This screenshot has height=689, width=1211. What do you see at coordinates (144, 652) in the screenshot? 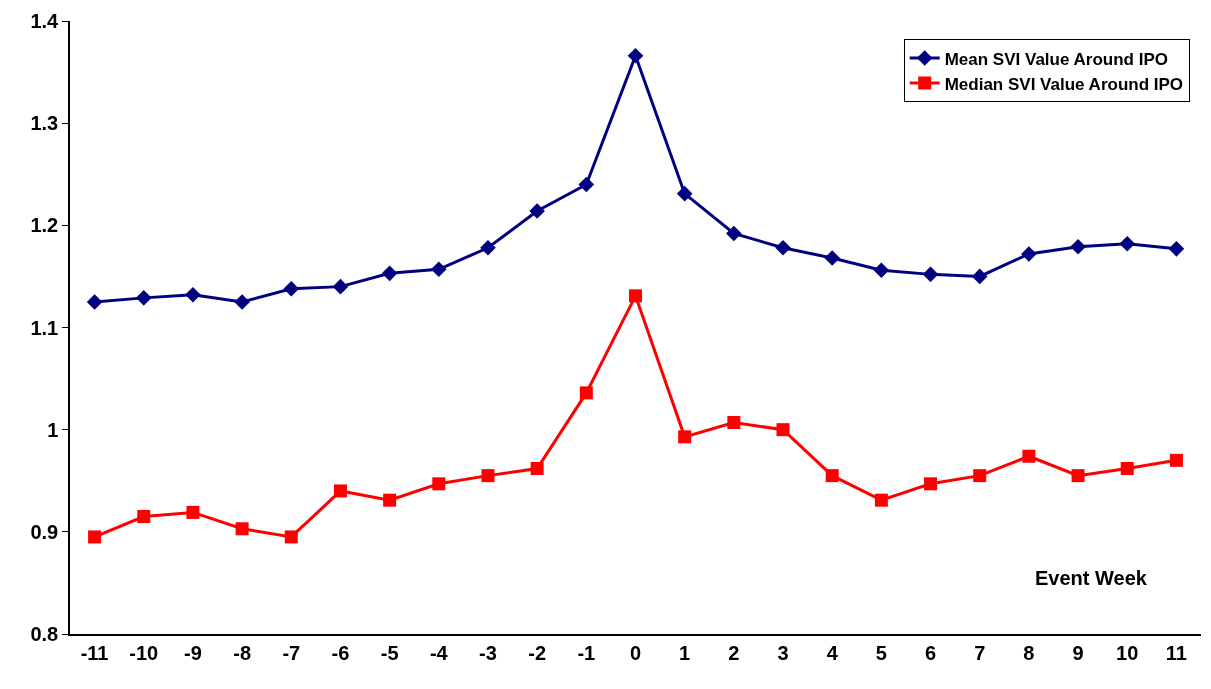
I see `x-tick-label: -10` at bounding box center [144, 652].